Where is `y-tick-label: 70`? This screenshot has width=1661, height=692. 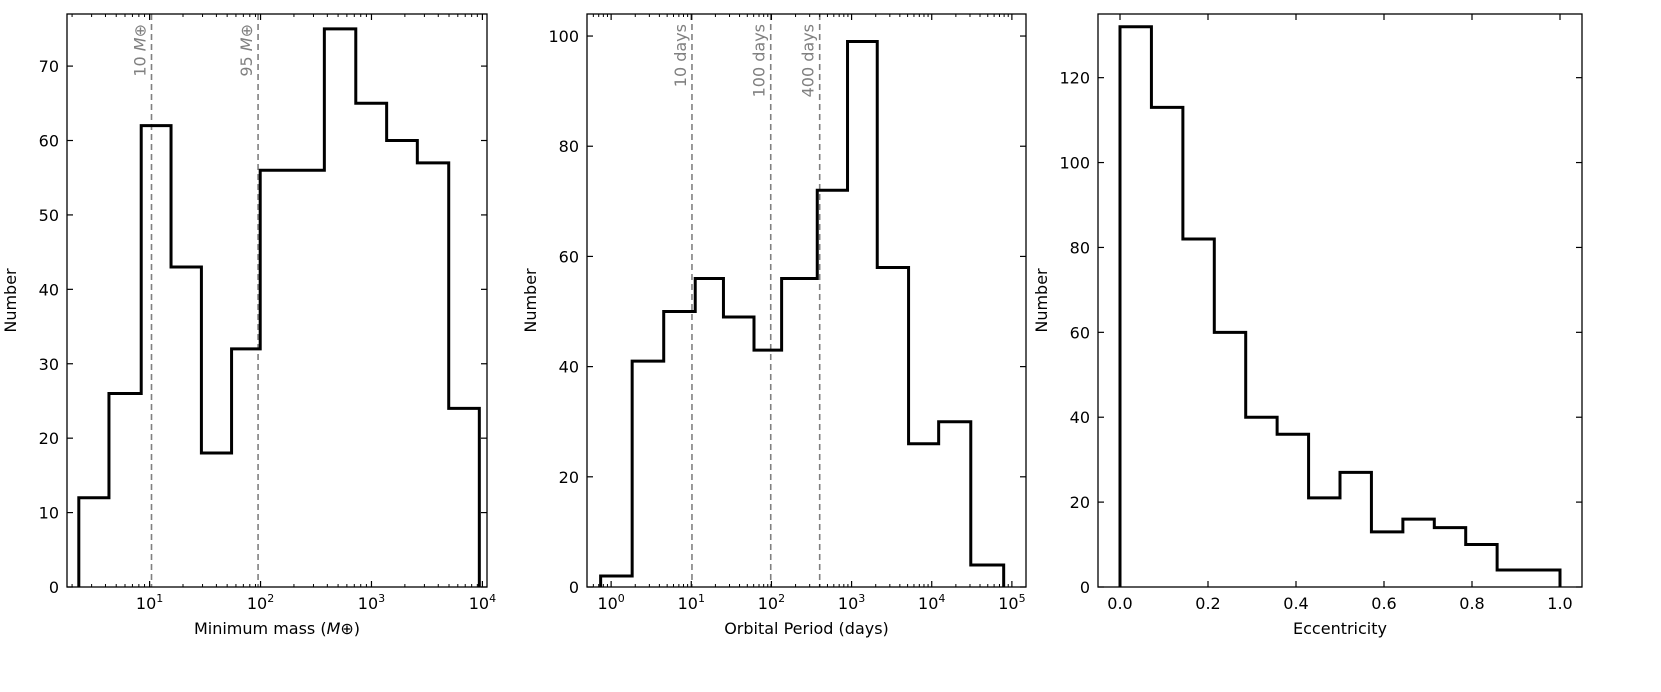 y-tick-label: 70 is located at coordinates (49, 66).